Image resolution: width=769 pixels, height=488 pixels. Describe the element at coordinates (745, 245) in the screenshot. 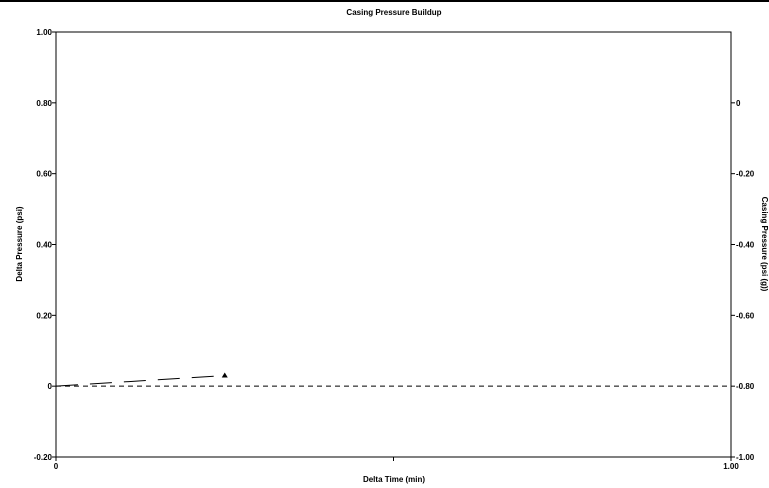

I see `y2-tick-label-3: -0.40` at that location.